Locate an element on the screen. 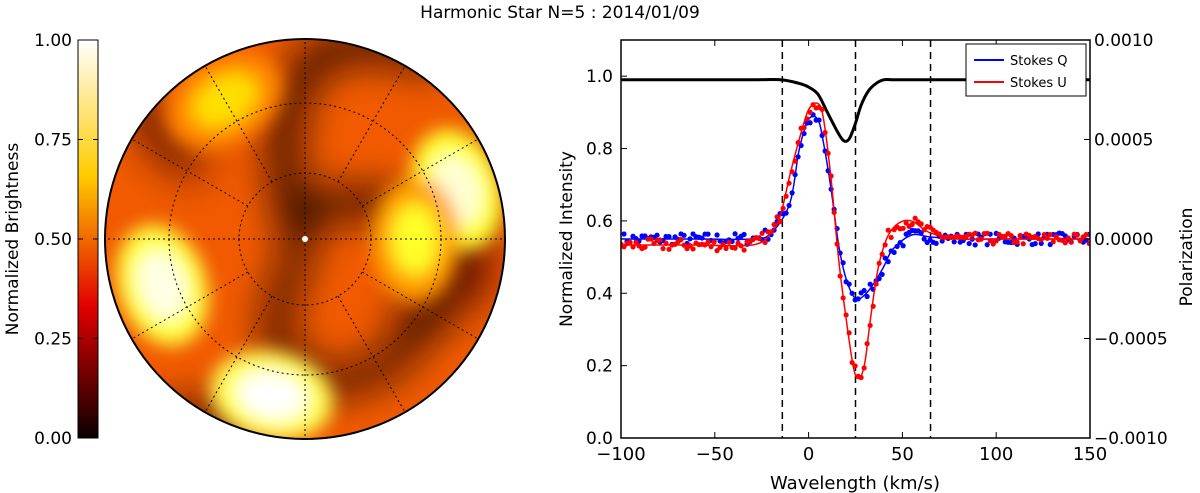  x-tick-label: 50 is located at coordinates (902, 454).